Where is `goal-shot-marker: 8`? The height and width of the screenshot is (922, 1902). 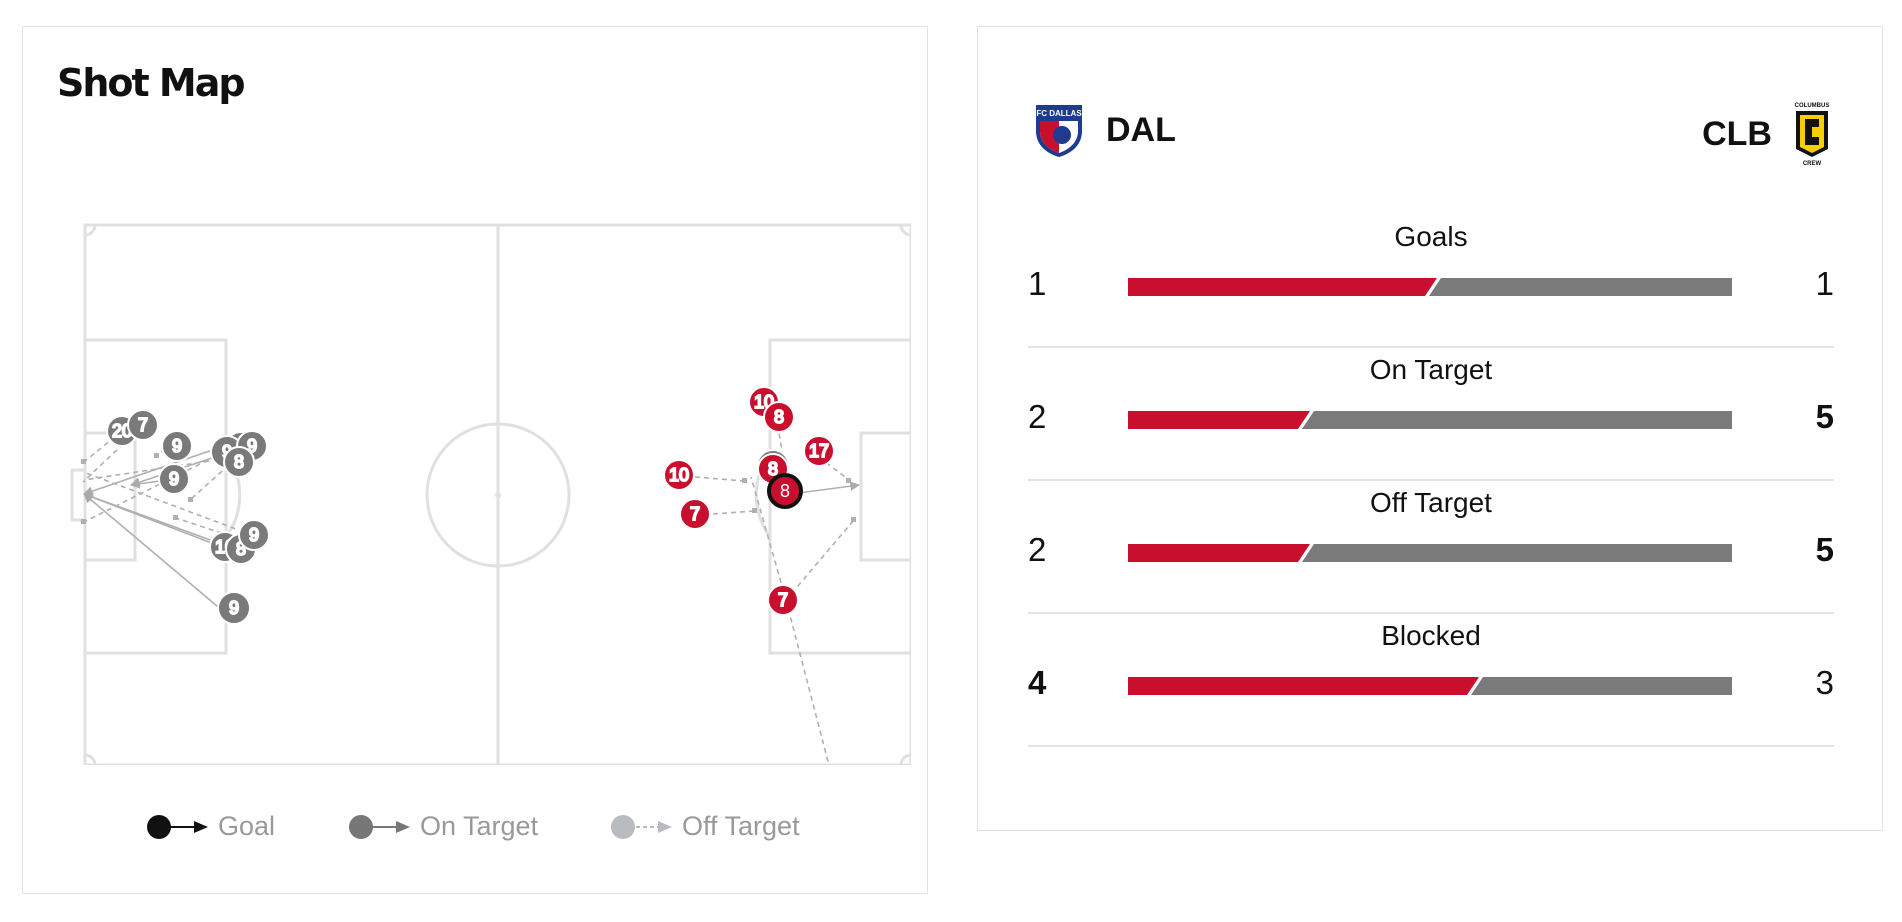
goal-shot-marker: 8 is located at coordinates (785, 491).